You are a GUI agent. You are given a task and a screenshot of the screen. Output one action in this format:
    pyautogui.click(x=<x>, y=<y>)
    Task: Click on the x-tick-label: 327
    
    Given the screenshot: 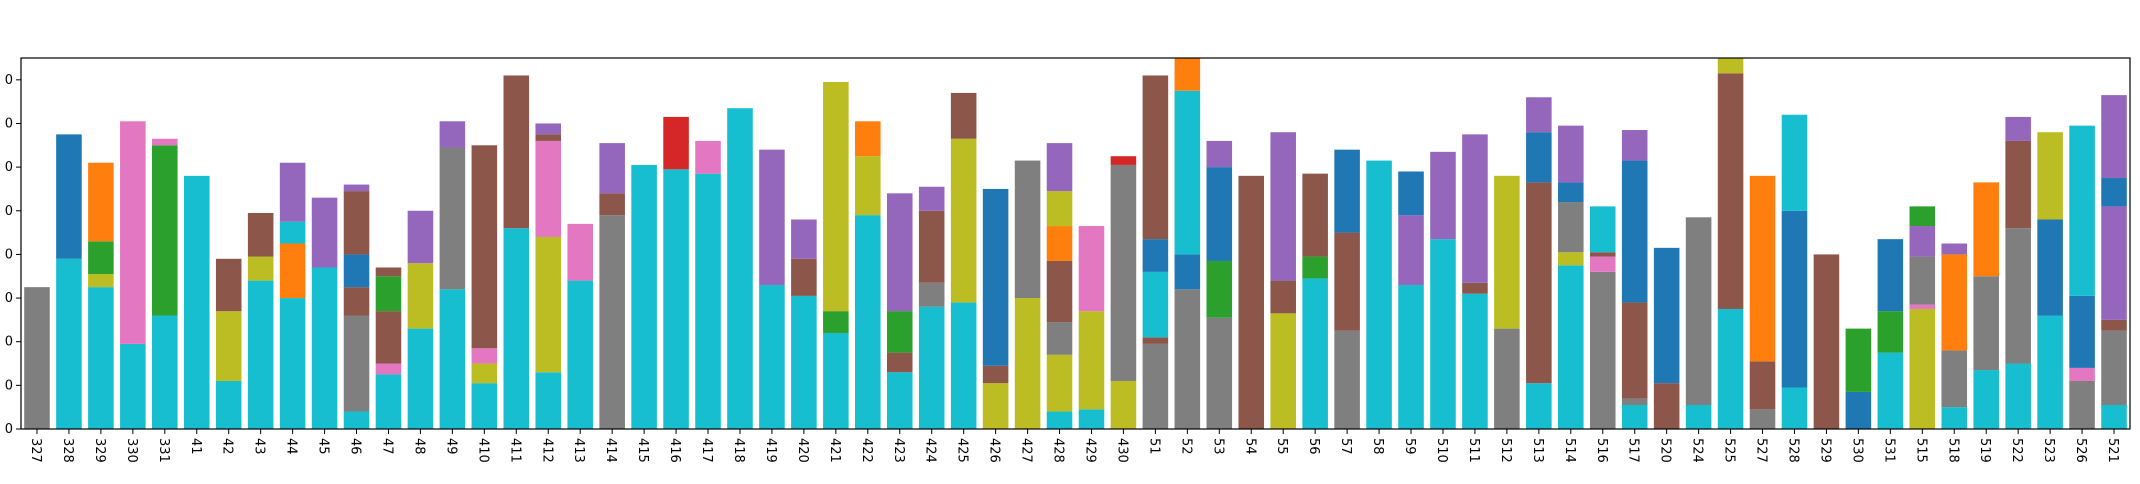 What is the action you would take?
    pyautogui.click(x=35, y=450)
    